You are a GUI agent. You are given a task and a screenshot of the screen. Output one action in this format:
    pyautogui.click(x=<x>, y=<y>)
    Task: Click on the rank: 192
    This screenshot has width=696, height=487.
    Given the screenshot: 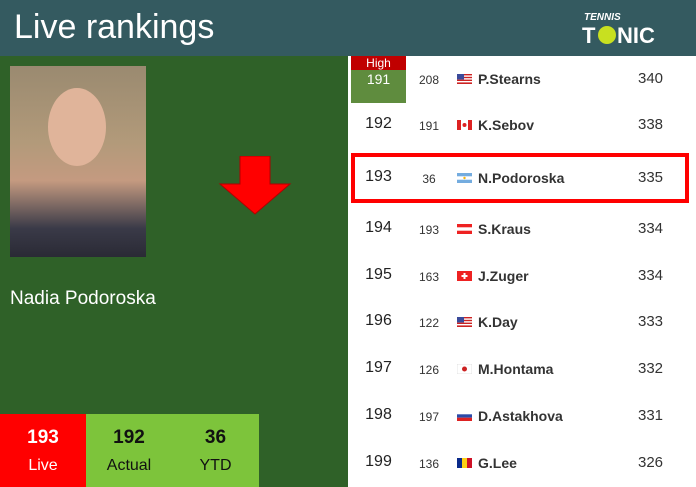 What is the action you would take?
    pyautogui.click(x=378, y=123)
    